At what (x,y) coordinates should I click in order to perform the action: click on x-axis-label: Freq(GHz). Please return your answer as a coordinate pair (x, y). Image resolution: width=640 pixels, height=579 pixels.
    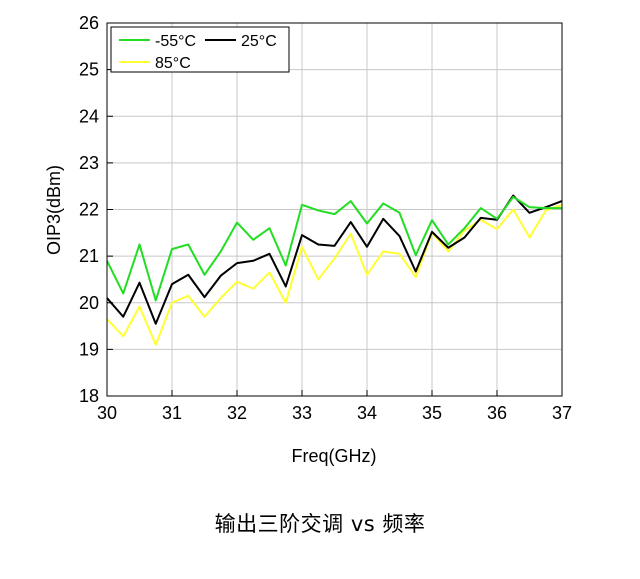
    Looking at the image, I should click on (334, 456).